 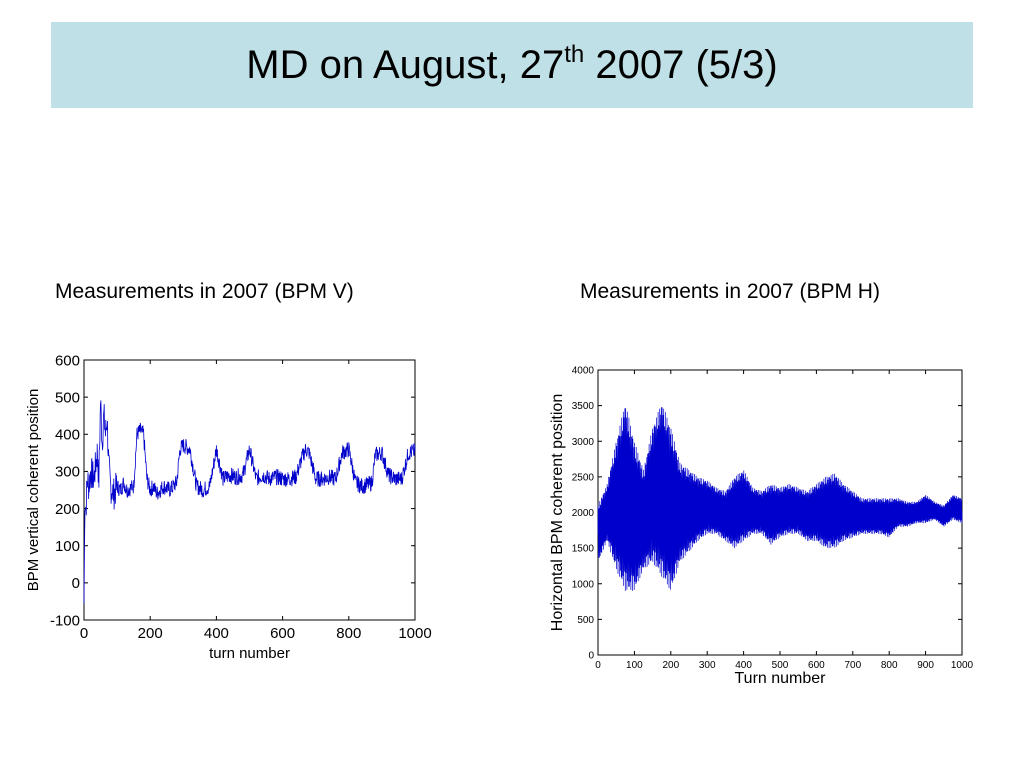 What do you see at coordinates (681, 64) in the screenshot?
I see `title-rest: 2007 (5/3)` at bounding box center [681, 64].